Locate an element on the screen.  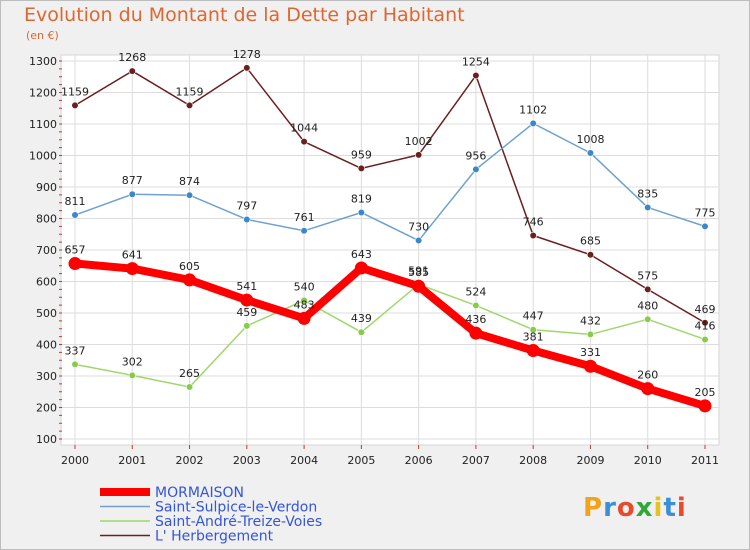
y-tick-label: 1100 is located at coordinates (43, 124).